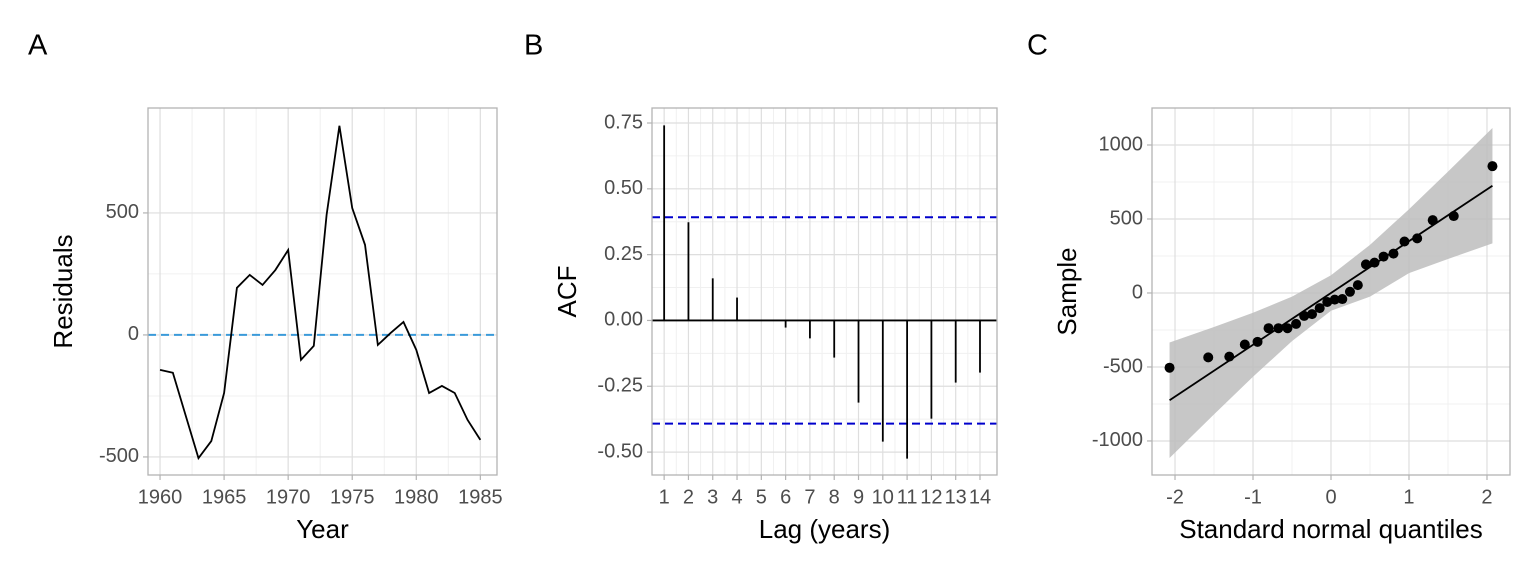 The width and height of the screenshot is (1536, 576). I want to click on y-tick-label: 1000, so click(1121, 144).